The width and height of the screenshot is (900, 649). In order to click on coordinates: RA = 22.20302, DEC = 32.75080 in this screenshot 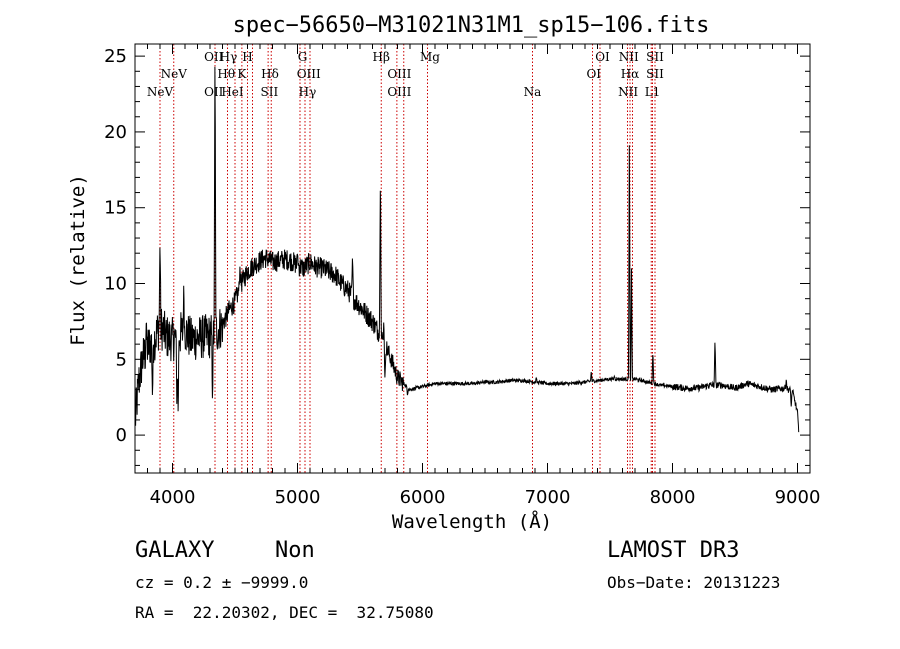, I will do `click(284, 612)`.